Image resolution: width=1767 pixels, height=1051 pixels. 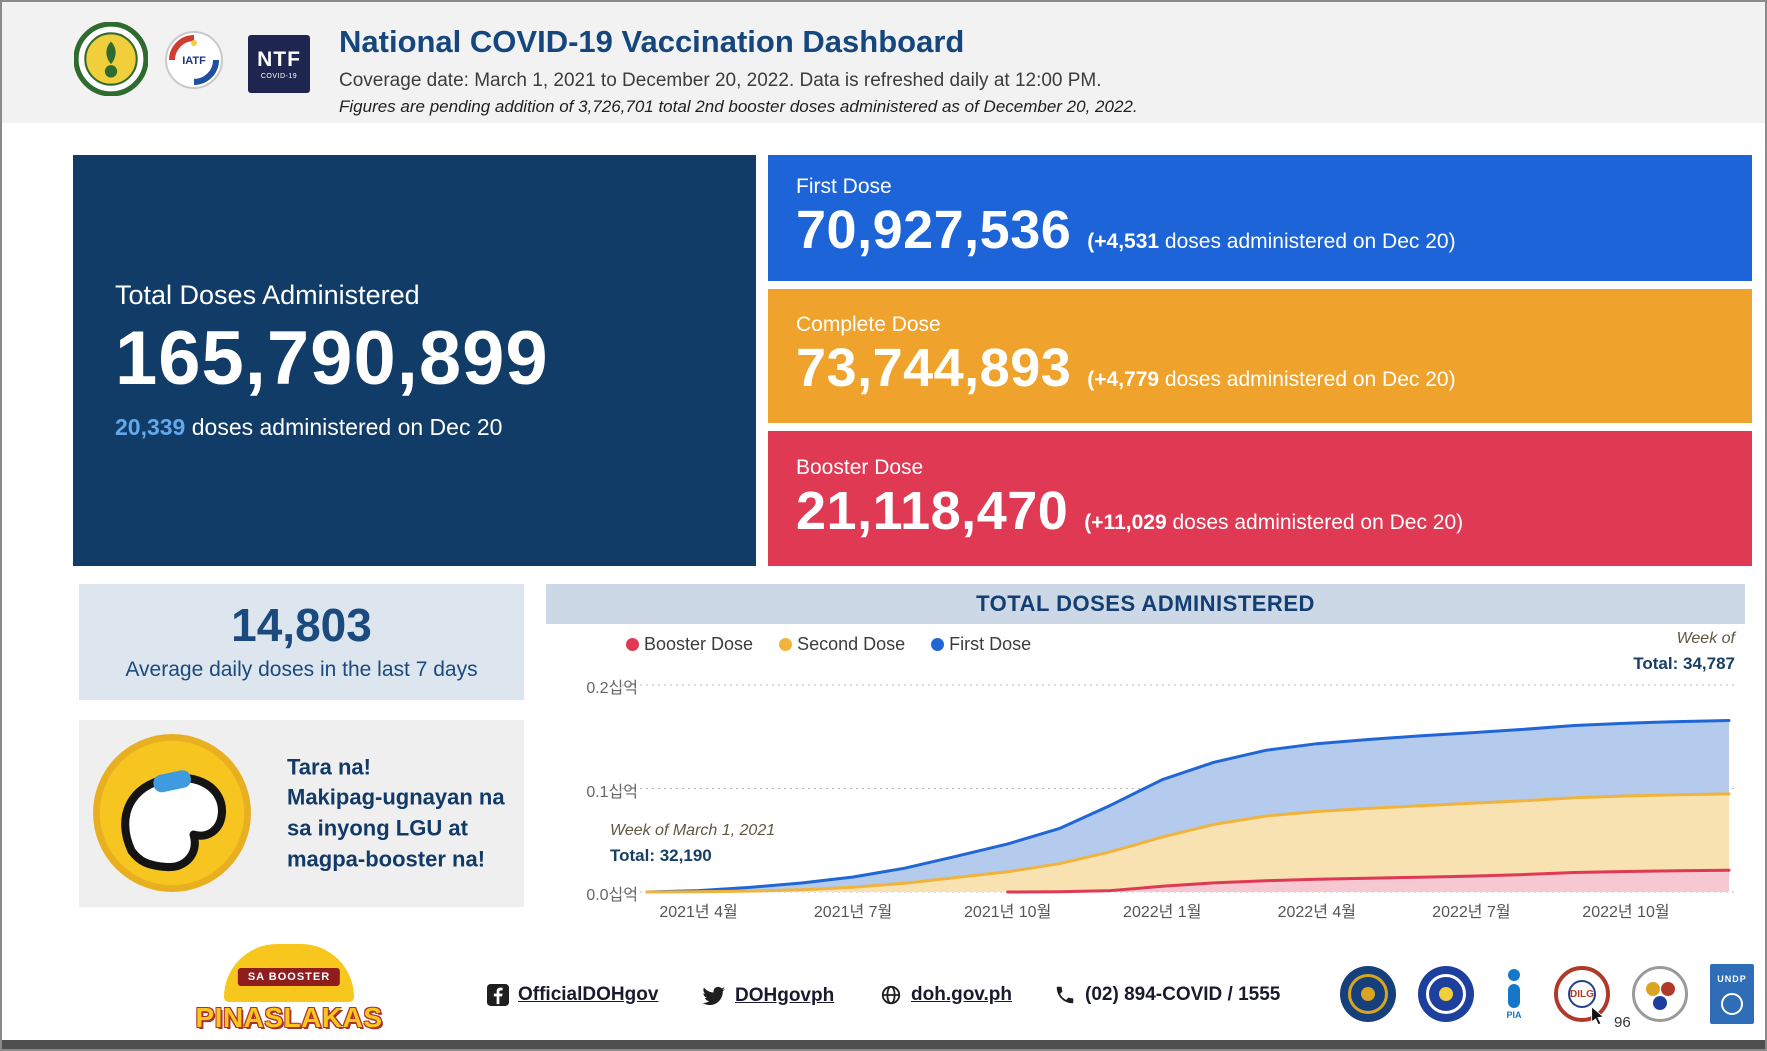 What do you see at coordinates (612, 792) in the screenshot?
I see `chart-y-axis-labels: 0.0십억 0.1십억 0.2십억` at bounding box center [612, 792].